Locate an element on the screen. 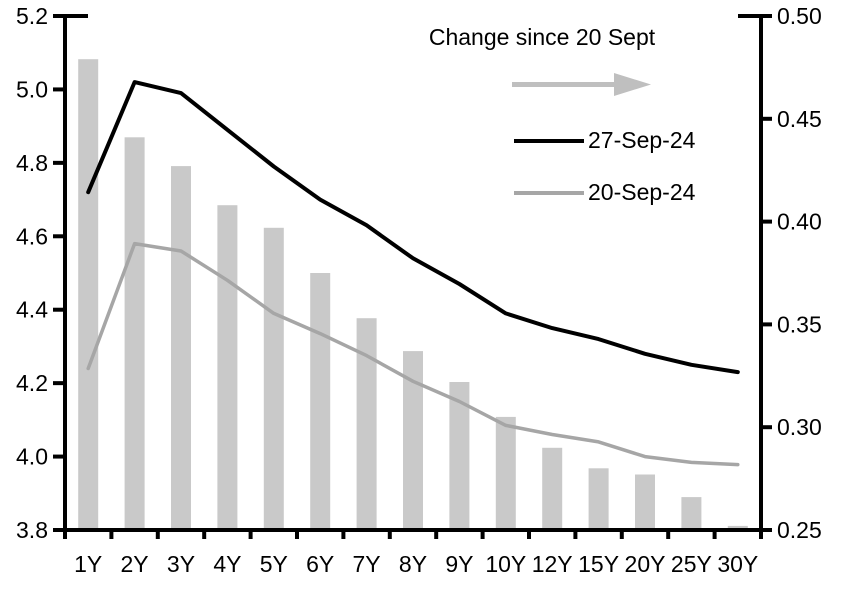 The image size is (852, 589). bar-8Y is located at coordinates (413, 440).